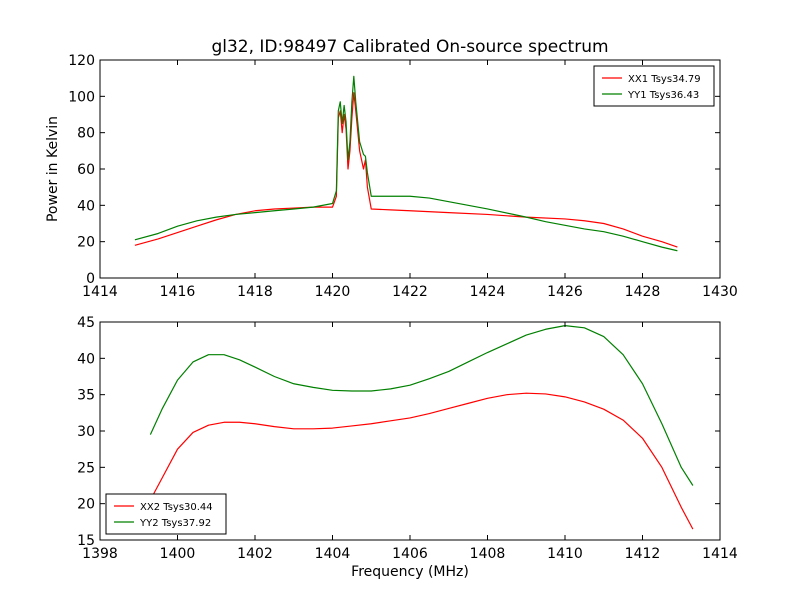 The image size is (800, 600). Describe the element at coordinates (86, 432) in the screenshot. I see `y-tick-label: 30` at that location.